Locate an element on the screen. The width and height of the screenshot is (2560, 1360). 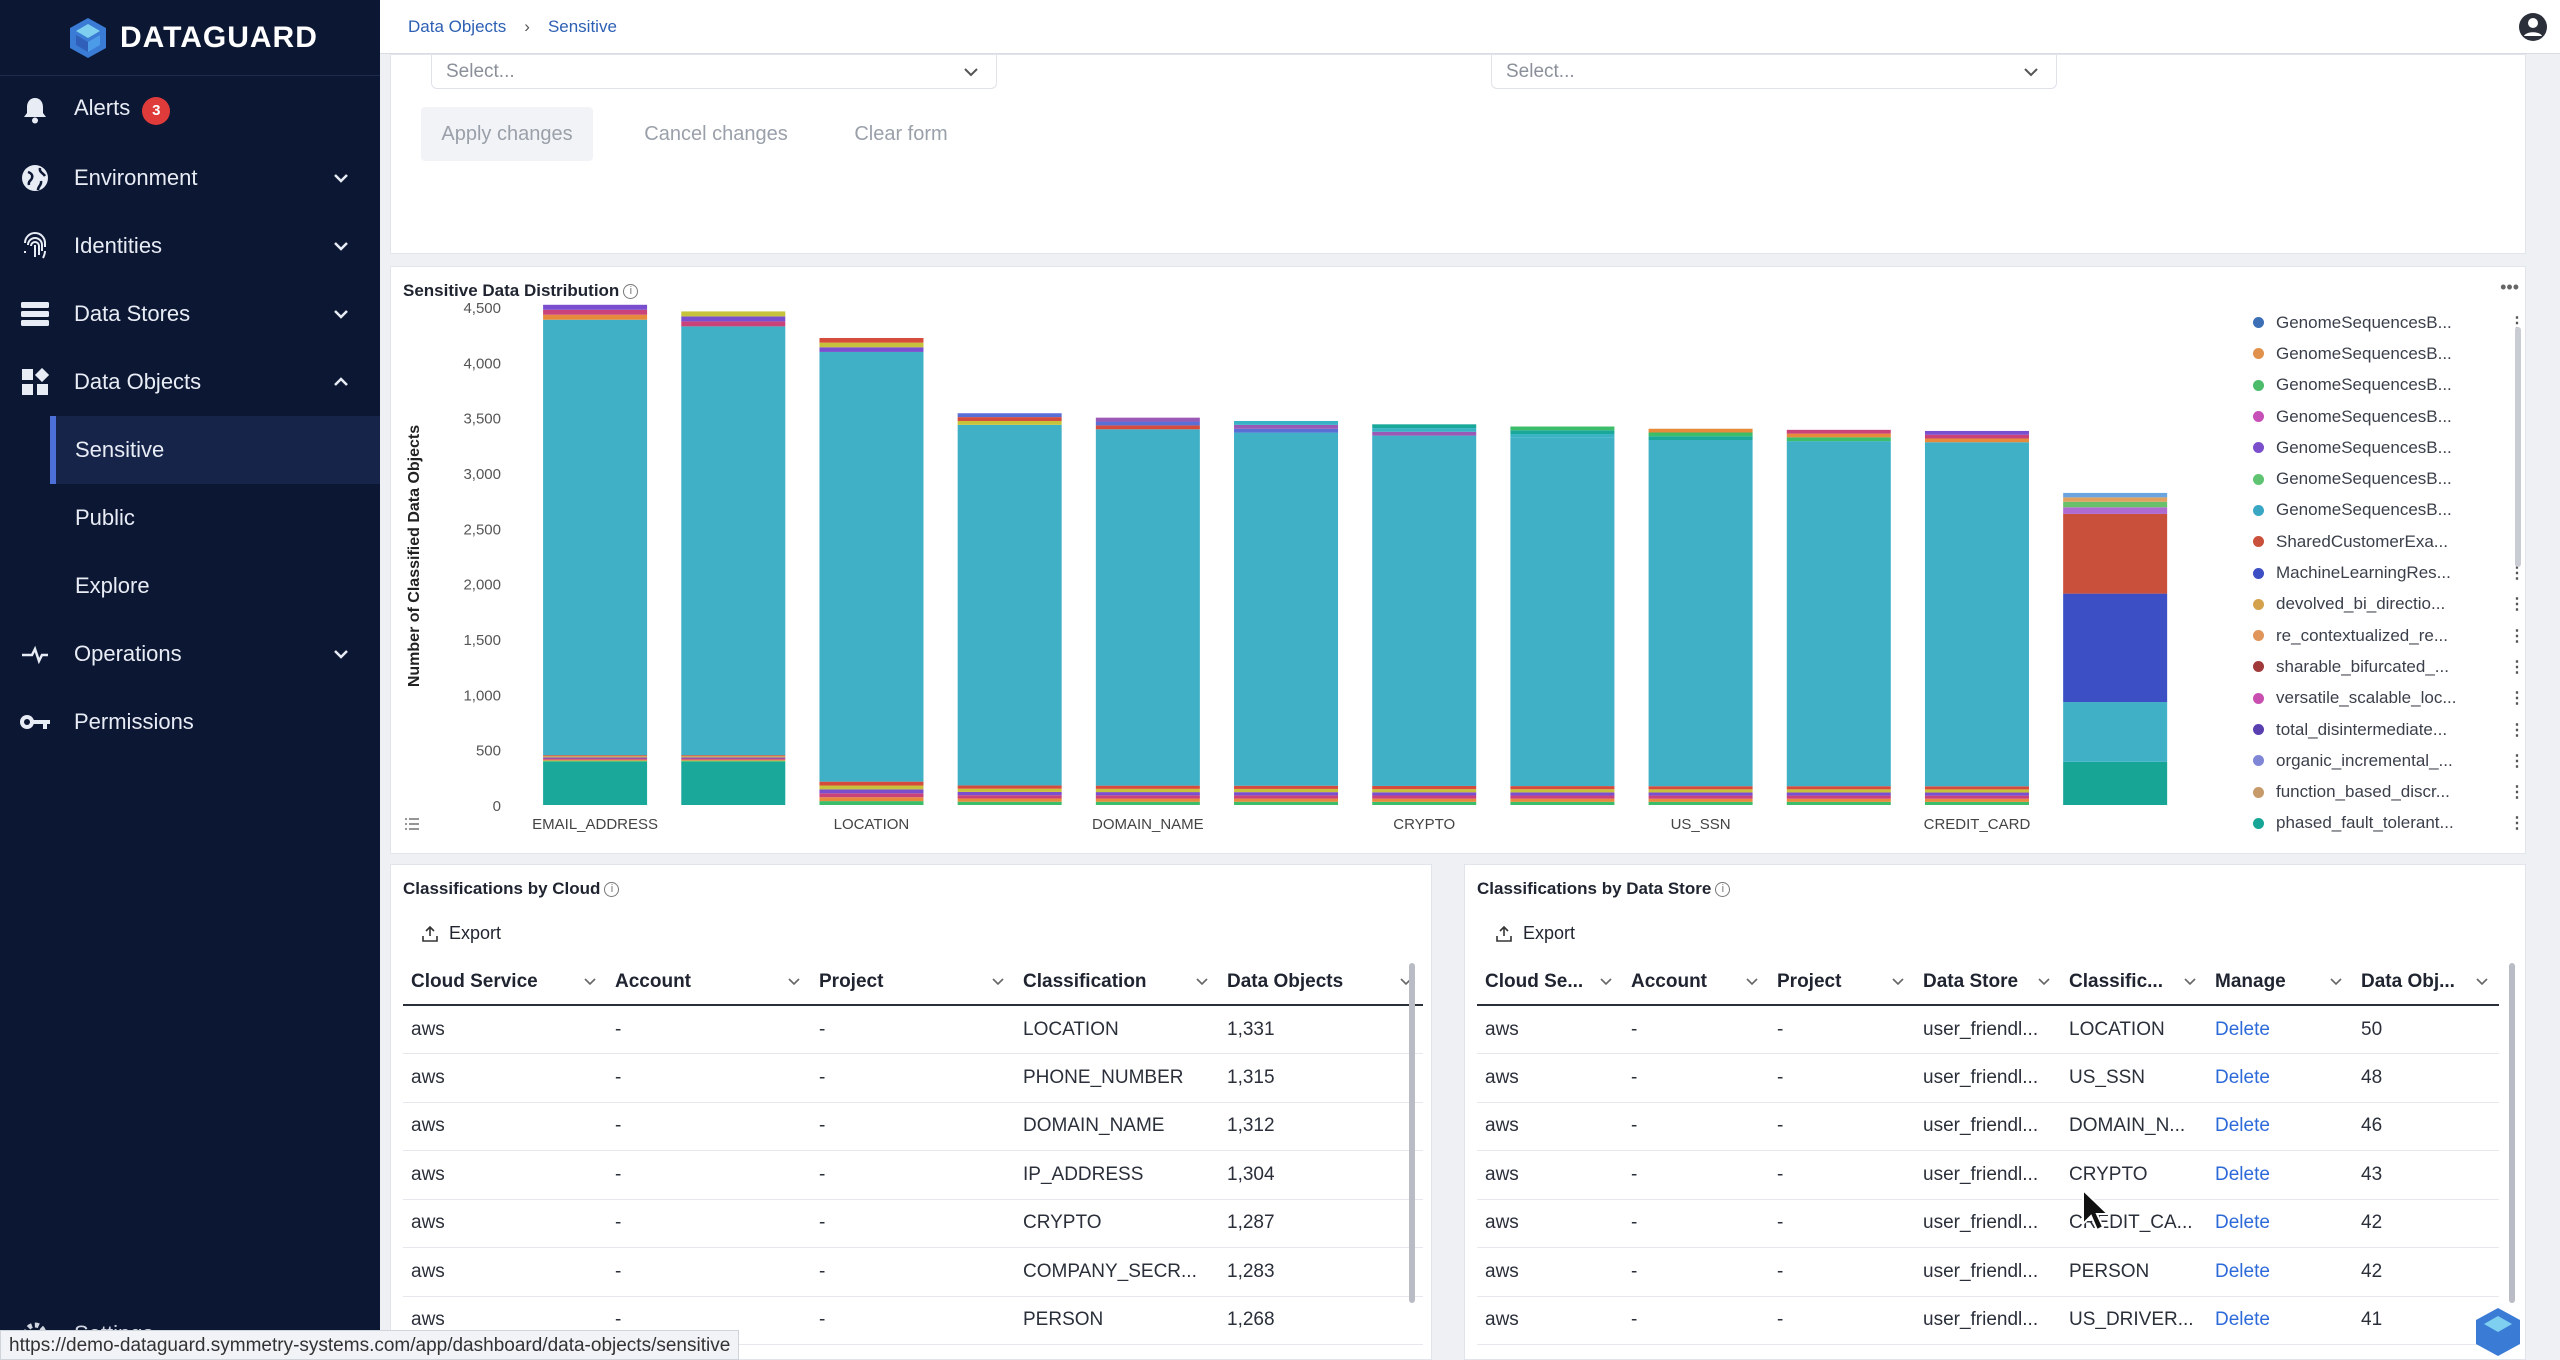
nav-data-stores: Data Stores is located at coordinates (190, 314).